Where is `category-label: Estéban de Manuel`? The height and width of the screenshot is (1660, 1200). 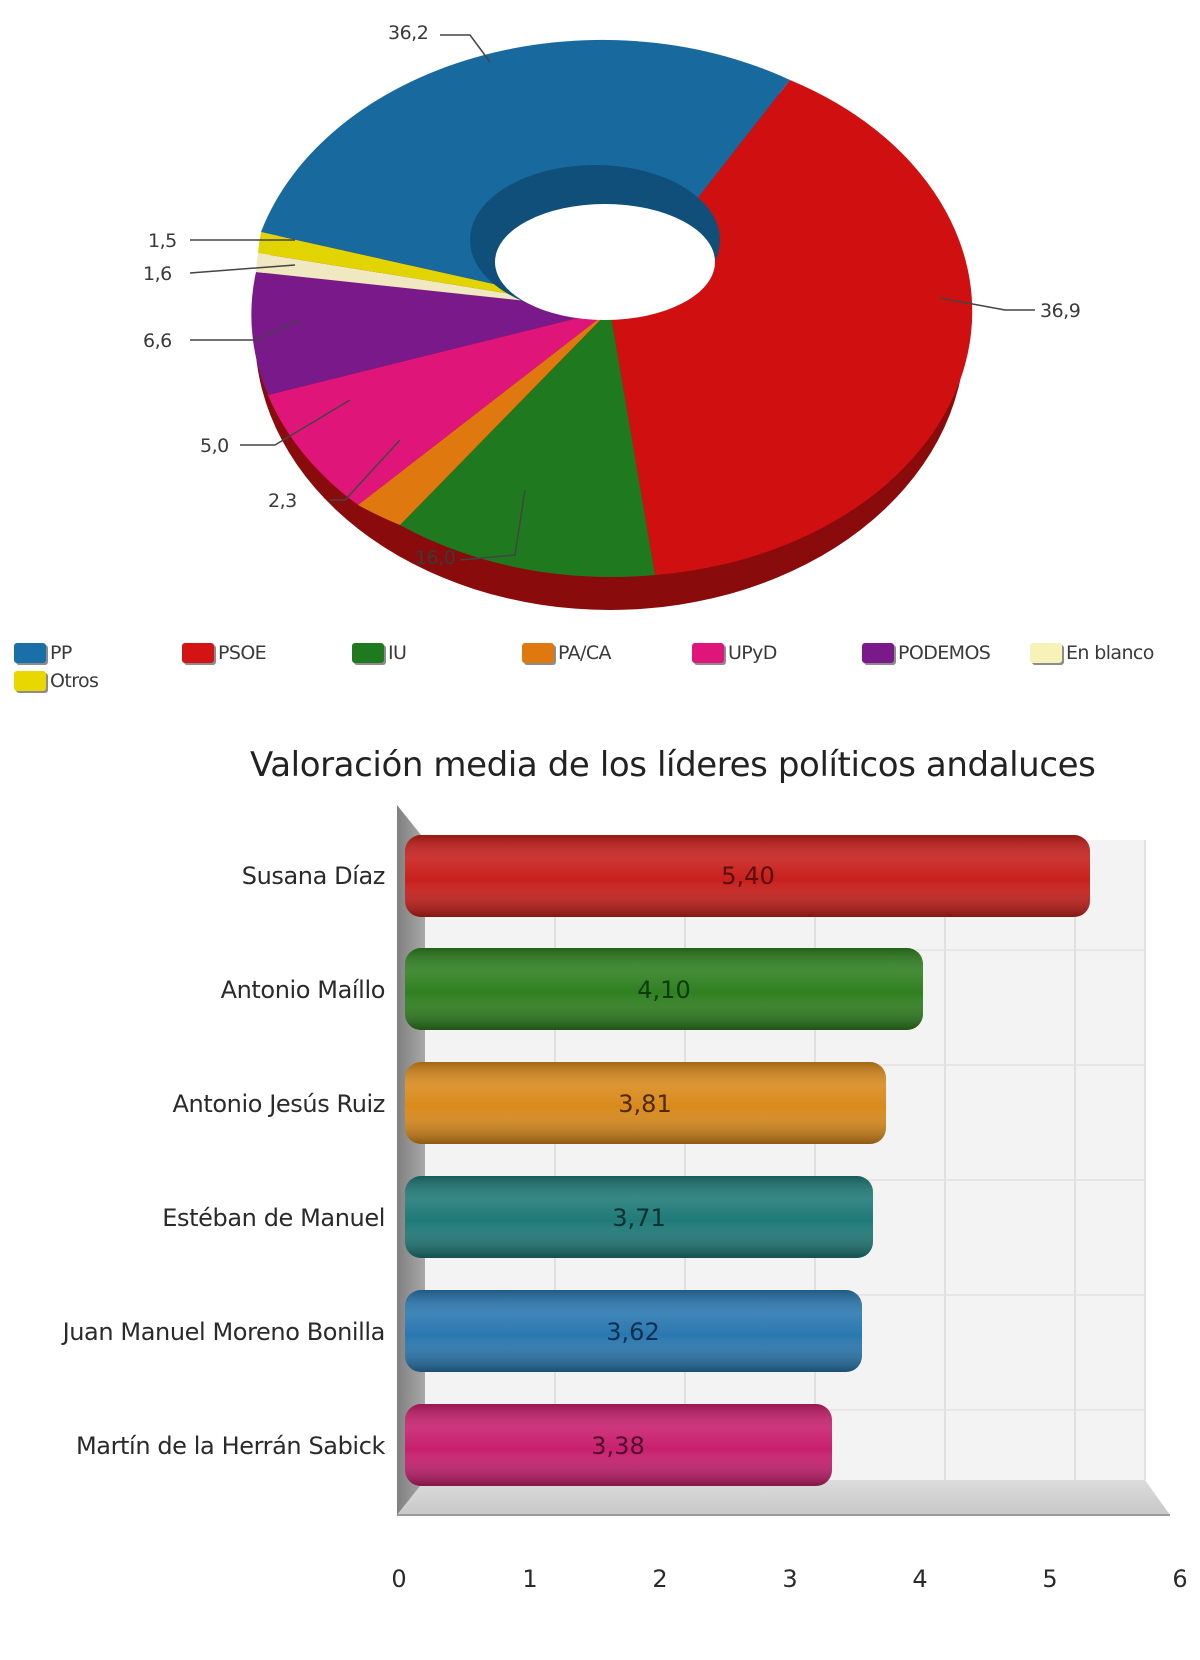
category-label: Estéban de Manuel is located at coordinates (273, 1218).